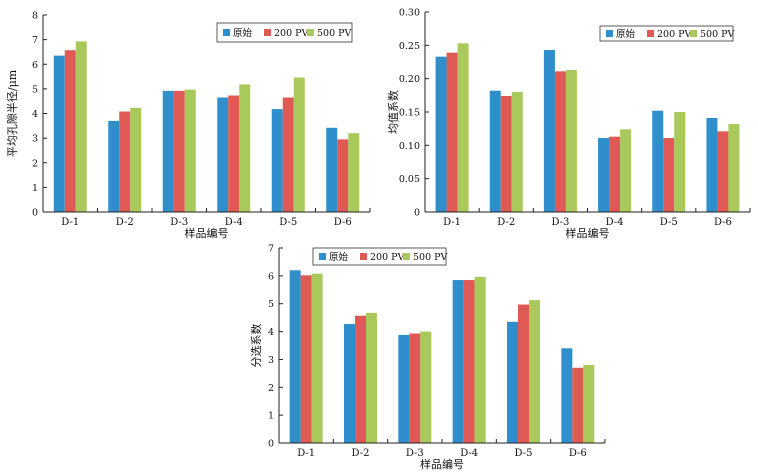 The image size is (758, 473). What do you see at coordinates (409, 79) in the screenshot?
I see `y-tick-label: 0.20` at bounding box center [409, 79].